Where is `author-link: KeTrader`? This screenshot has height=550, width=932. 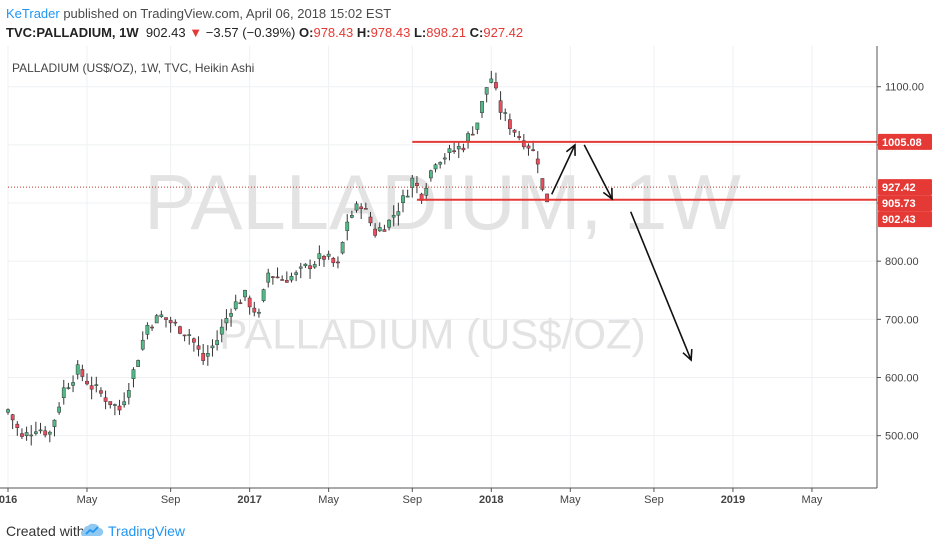
author-link: KeTrader is located at coordinates (33, 13).